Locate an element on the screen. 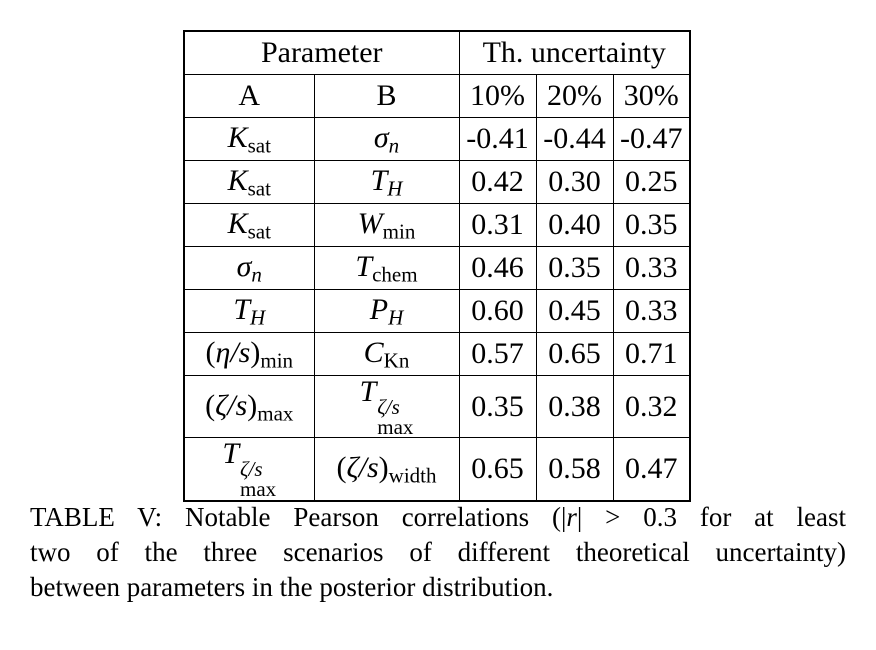  param-b-cell: σn is located at coordinates (386, 139).